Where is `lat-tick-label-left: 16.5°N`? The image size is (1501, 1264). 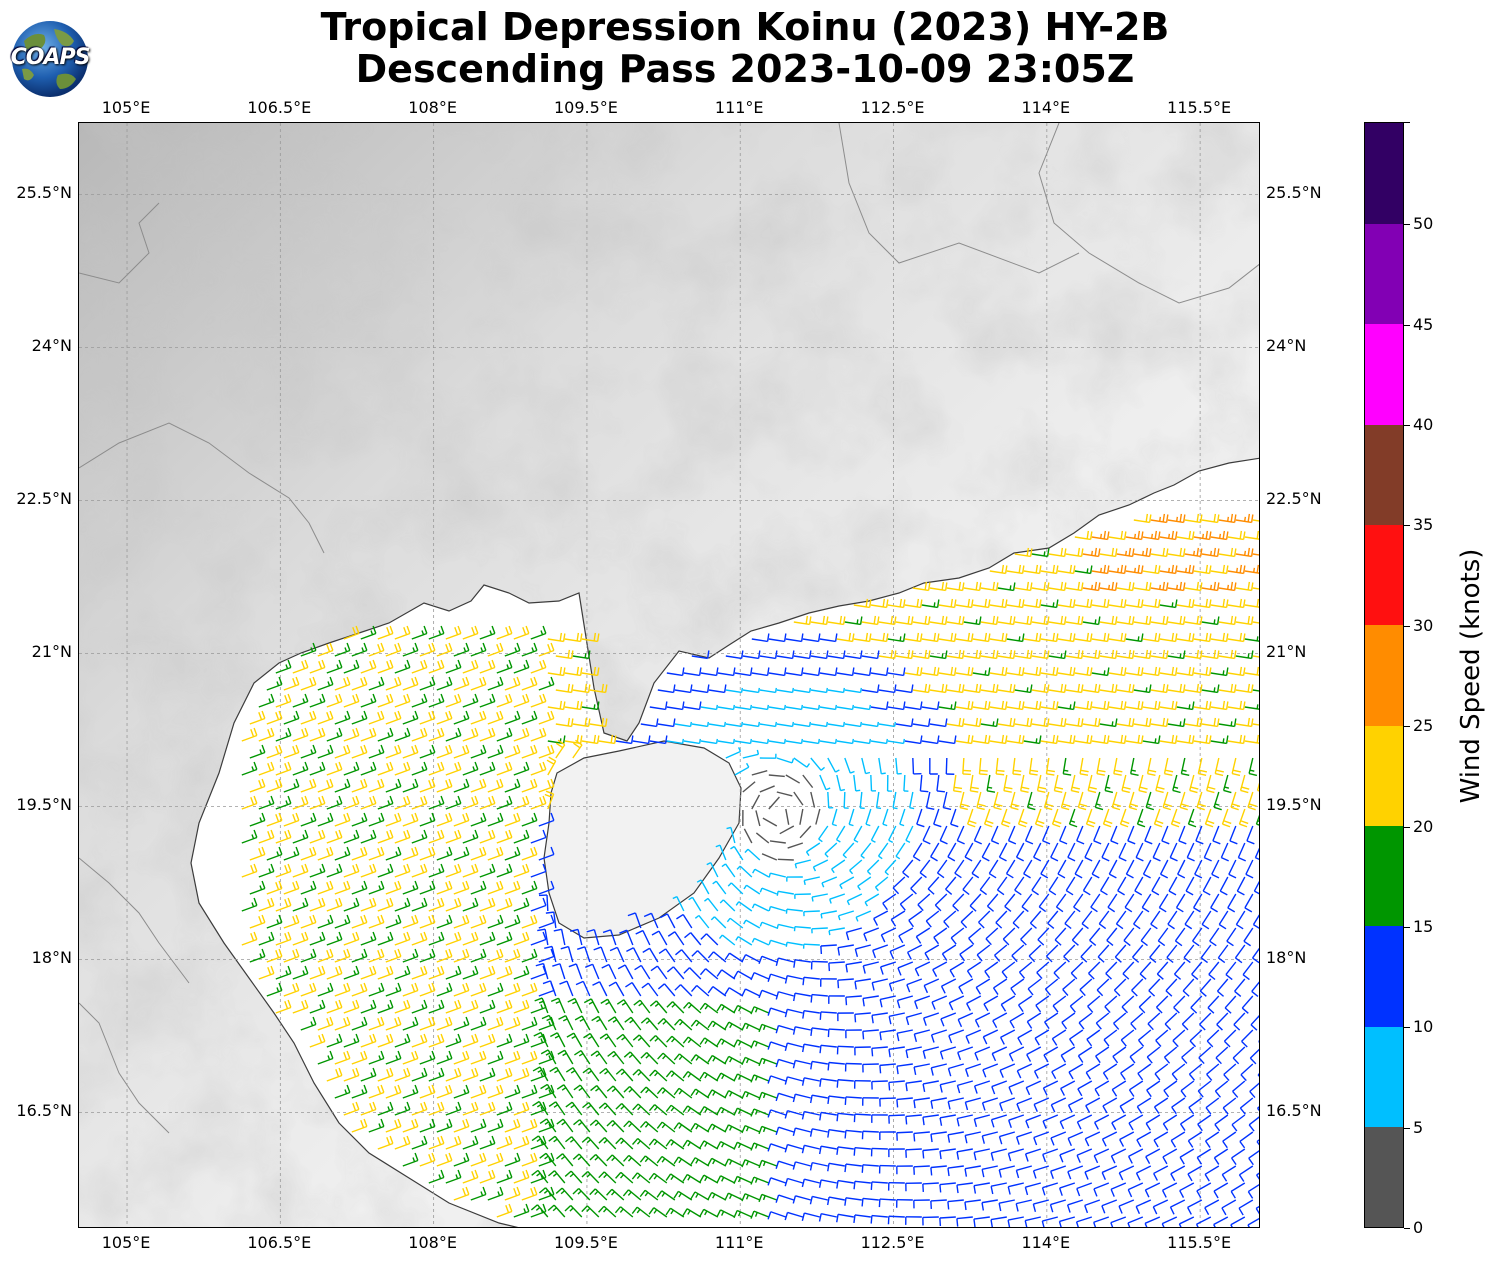 lat-tick-label-left: 16.5°N is located at coordinates (44, 1111).